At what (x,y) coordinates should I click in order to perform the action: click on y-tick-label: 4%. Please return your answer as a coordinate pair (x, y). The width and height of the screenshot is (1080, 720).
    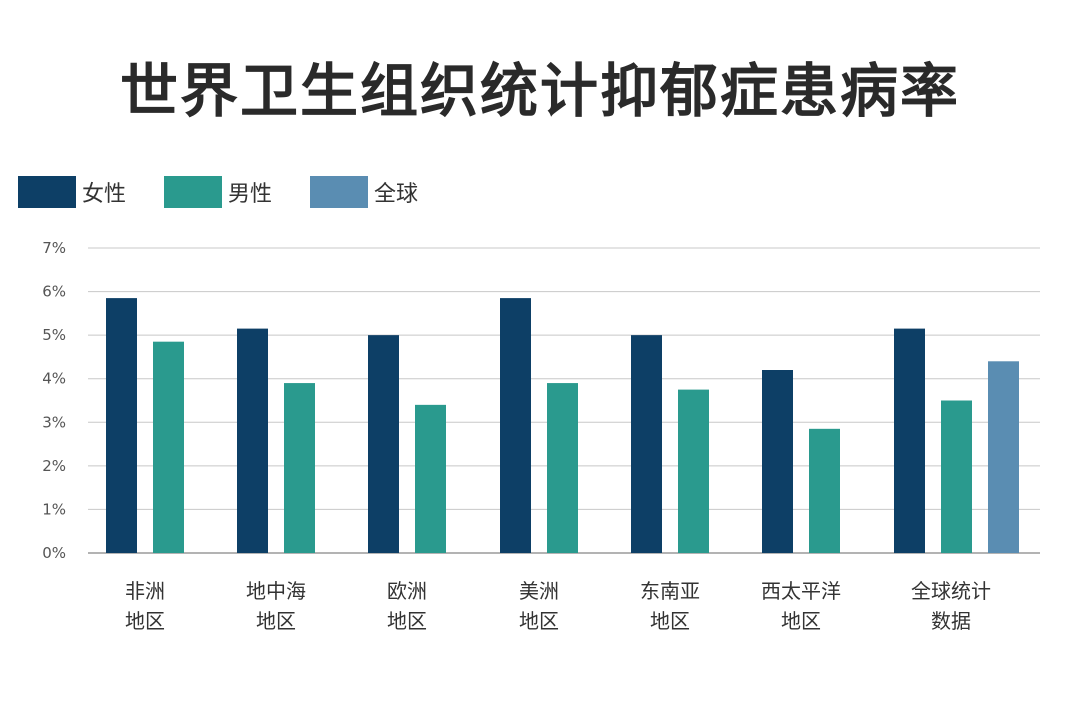
    Looking at the image, I should click on (54, 379).